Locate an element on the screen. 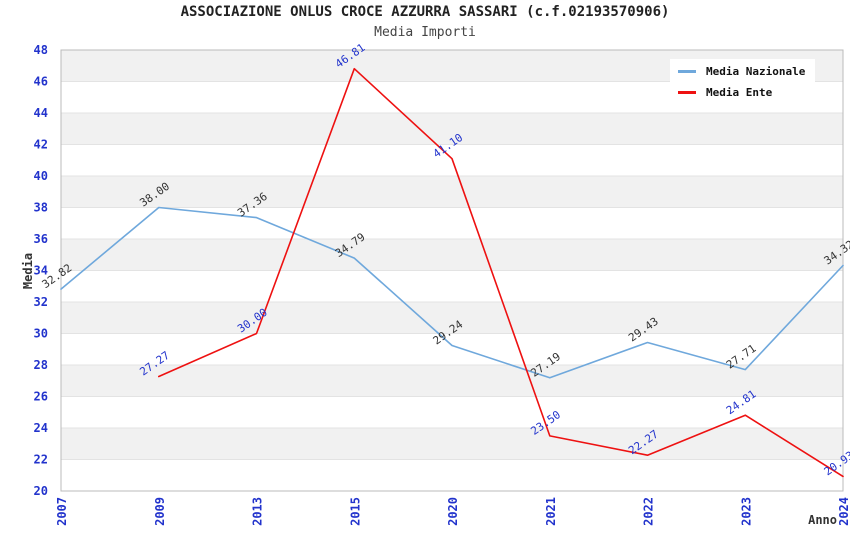  y-tick-label: 28 is located at coordinates (41, 365).